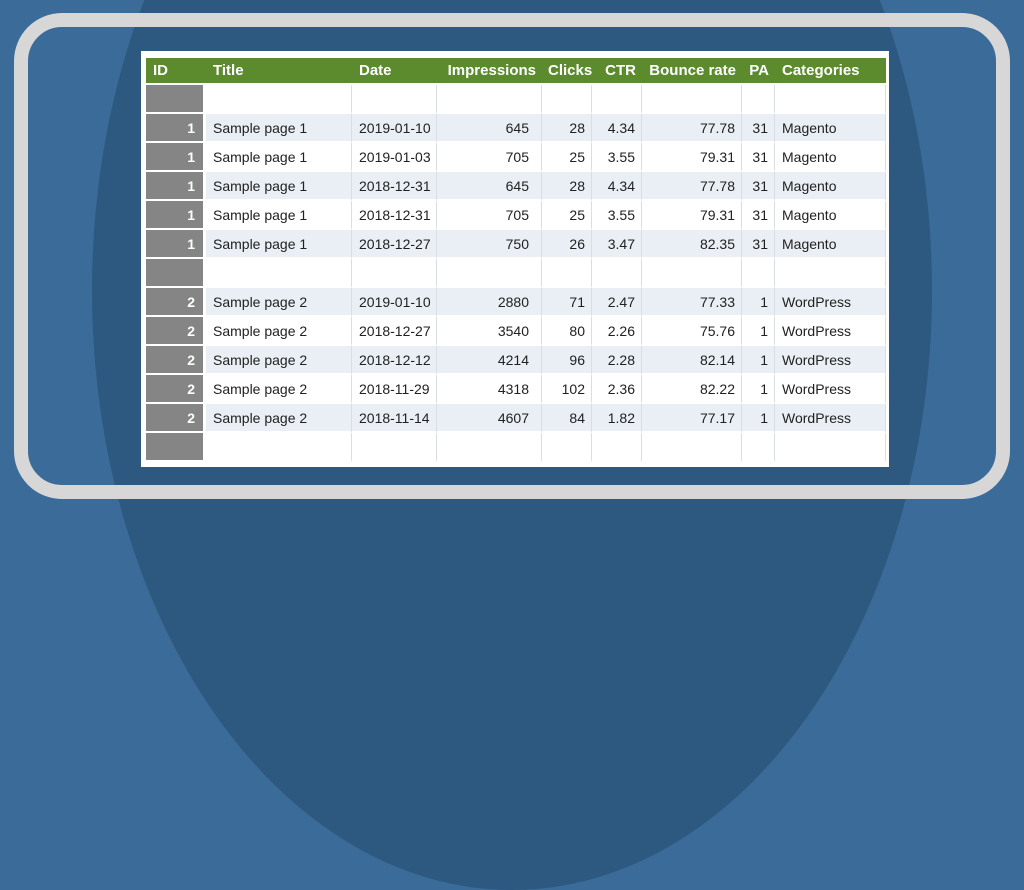 Image resolution: width=1024 pixels, height=890 pixels. I want to click on cell-ctr: 2.28, so click(617, 360).